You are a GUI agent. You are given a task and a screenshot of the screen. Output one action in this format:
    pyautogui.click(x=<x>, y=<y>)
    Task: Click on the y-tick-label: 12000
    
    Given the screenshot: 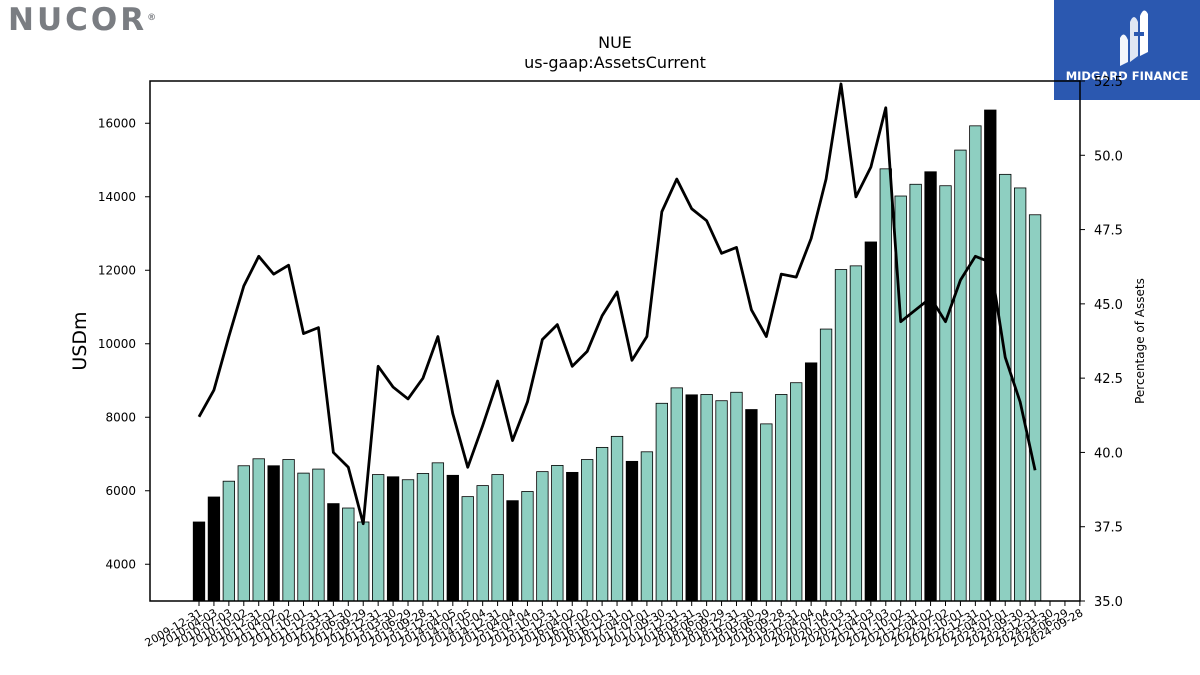 What is the action you would take?
    pyautogui.click(x=117, y=270)
    